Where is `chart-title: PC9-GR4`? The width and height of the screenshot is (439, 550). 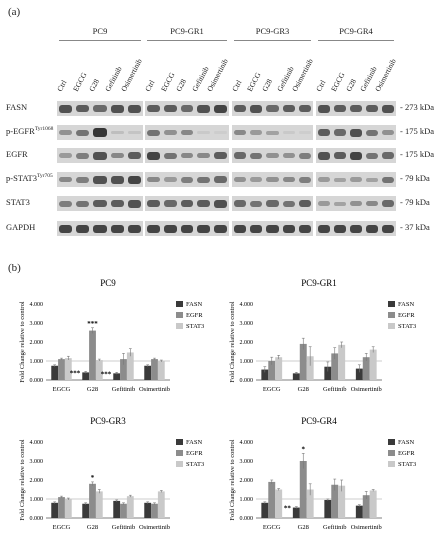
chart-title: PC9-GR4 is located at coordinates (319, 421).